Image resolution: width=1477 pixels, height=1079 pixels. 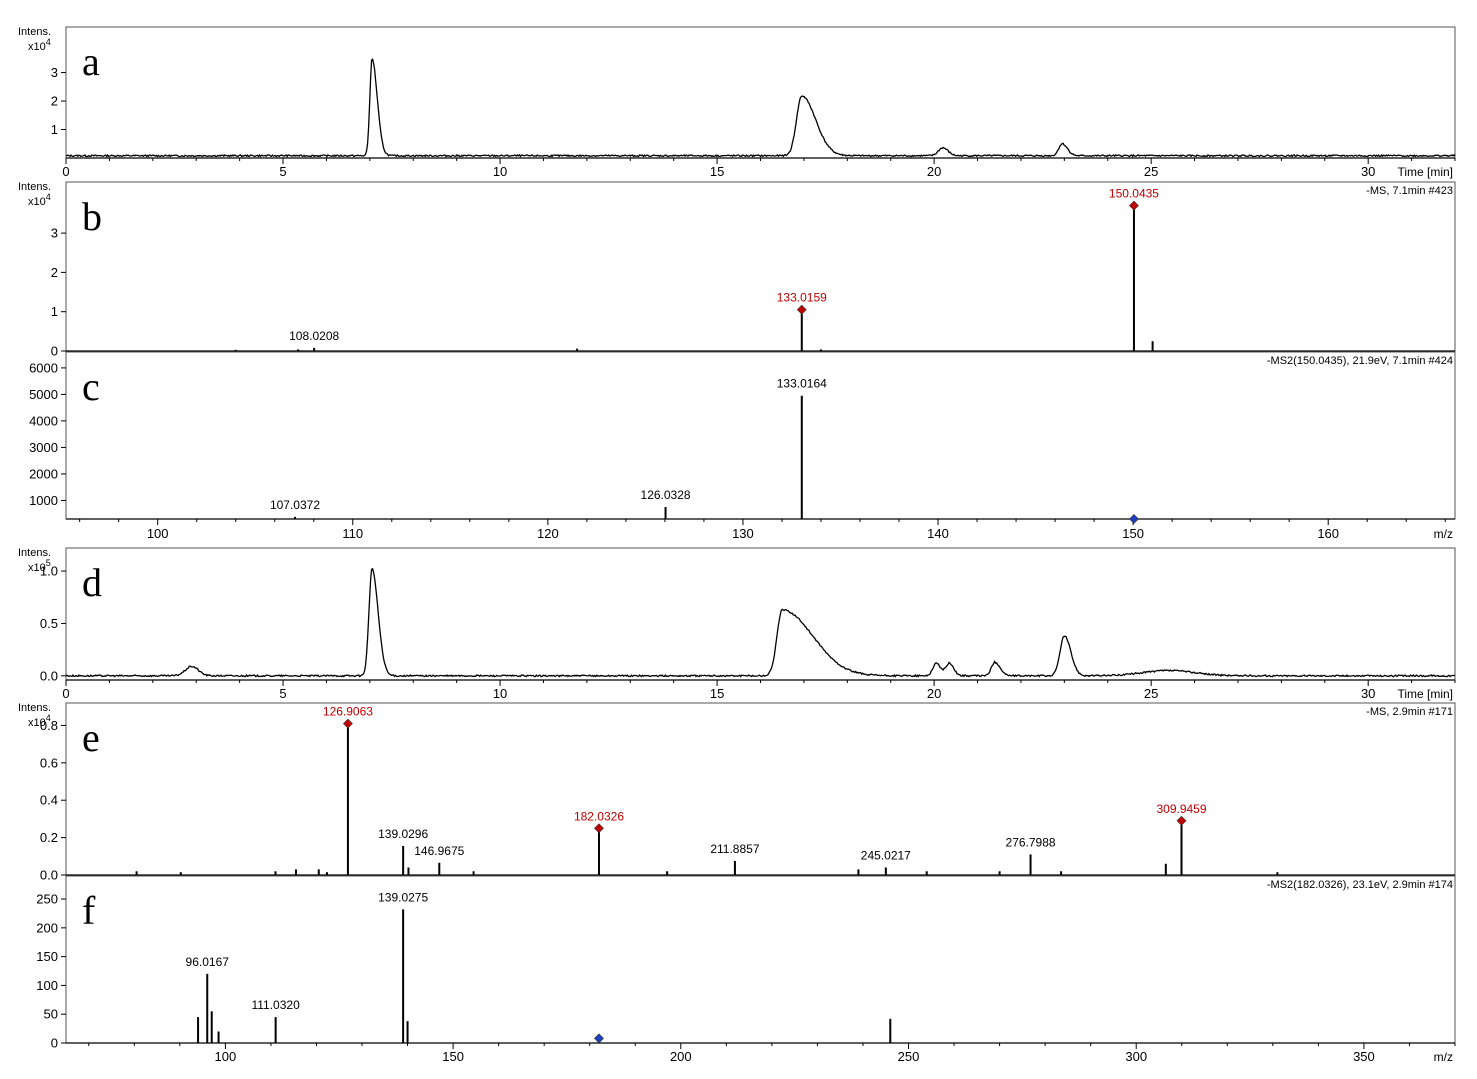 What do you see at coordinates (91, 386) in the screenshot?
I see `panel-letter: c` at bounding box center [91, 386].